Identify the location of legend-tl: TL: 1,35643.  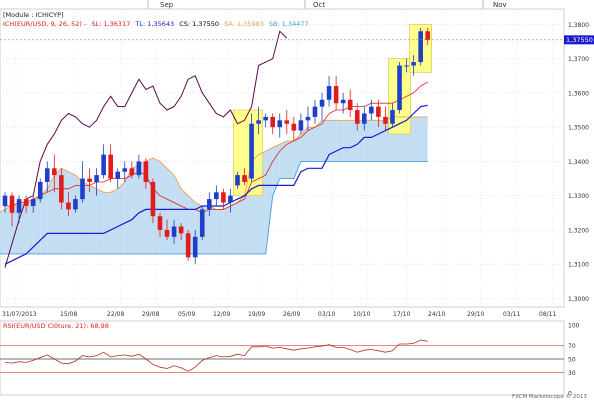
(154, 24).